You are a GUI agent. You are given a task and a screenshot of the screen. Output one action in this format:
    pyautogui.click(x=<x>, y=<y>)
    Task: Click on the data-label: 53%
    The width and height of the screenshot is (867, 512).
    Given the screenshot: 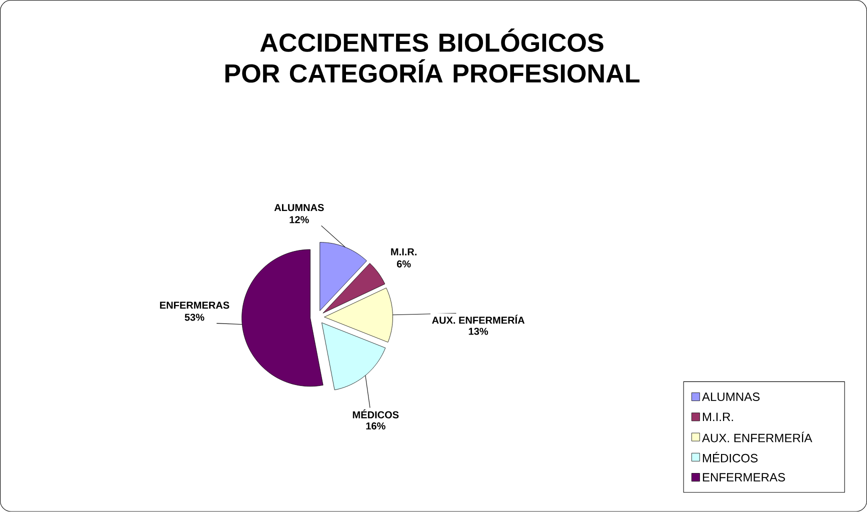 What is the action you would take?
    pyautogui.click(x=194, y=317)
    